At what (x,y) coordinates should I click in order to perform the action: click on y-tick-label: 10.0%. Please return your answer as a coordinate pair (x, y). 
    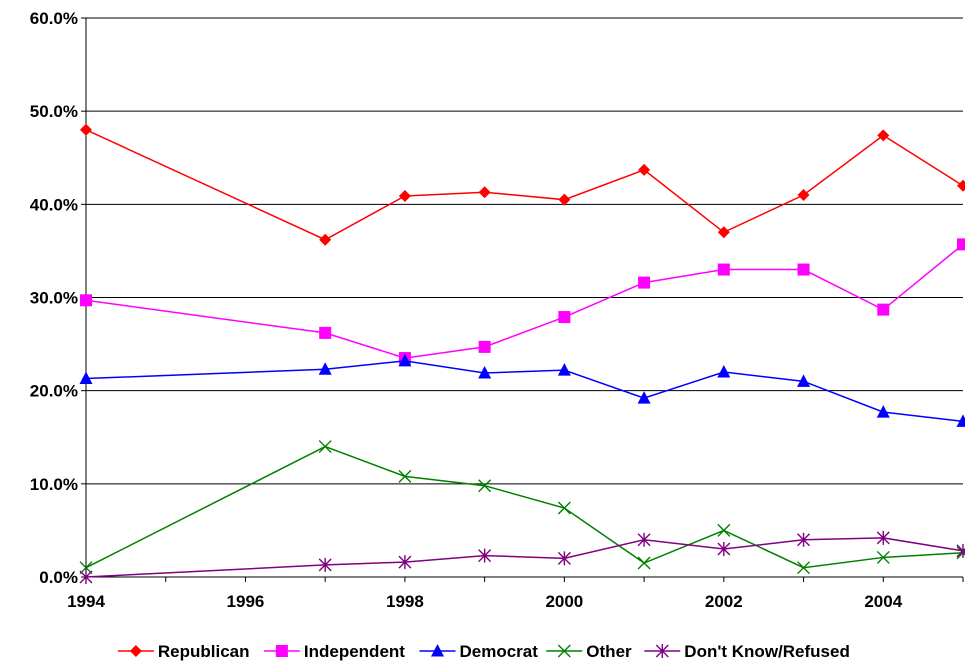
    Looking at the image, I should click on (54, 484).